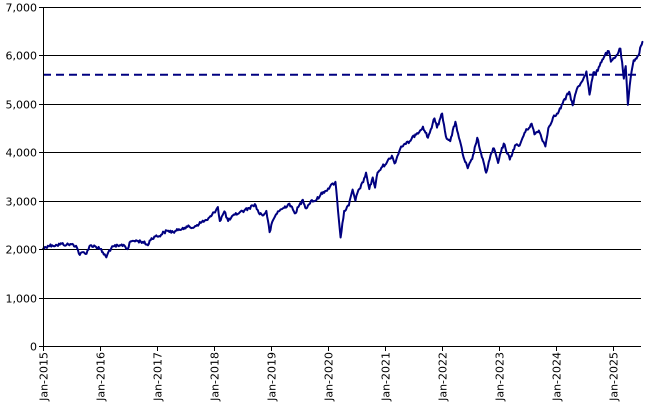 Image resolution: width=661 pixels, height=409 pixels. What do you see at coordinates (22, 56) in the screenshot?
I see `y-tick-label: 6,000` at bounding box center [22, 56].